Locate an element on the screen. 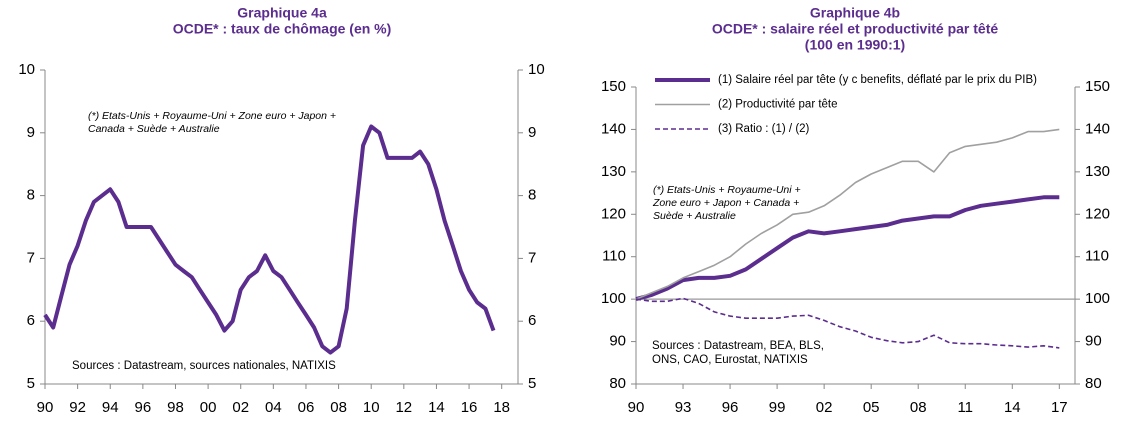  y-tick-label: 10 is located at coordinates (26, 69).